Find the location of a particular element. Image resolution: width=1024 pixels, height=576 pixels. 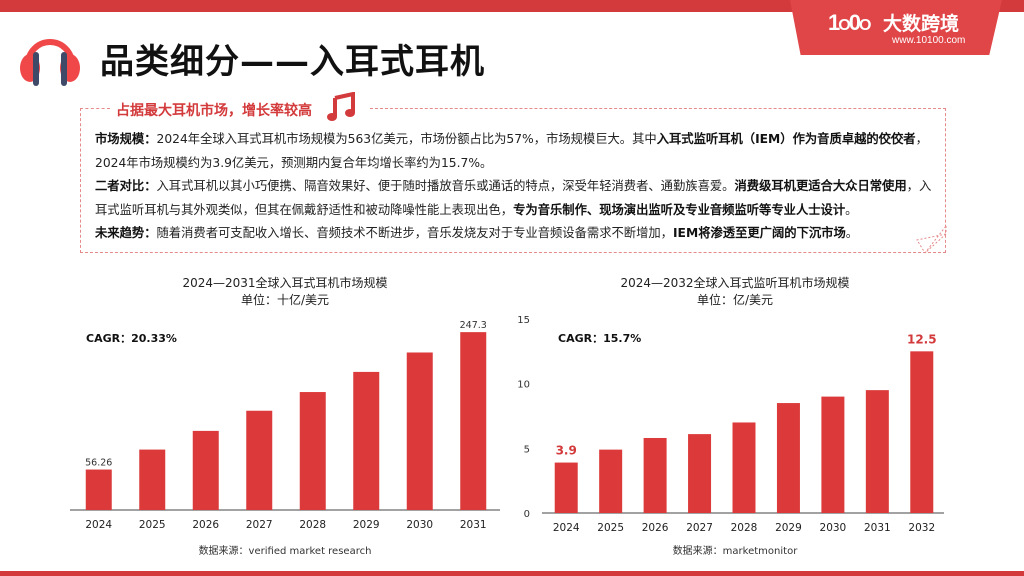

y-tick-label: 15 is located at coordinates (523, 320).